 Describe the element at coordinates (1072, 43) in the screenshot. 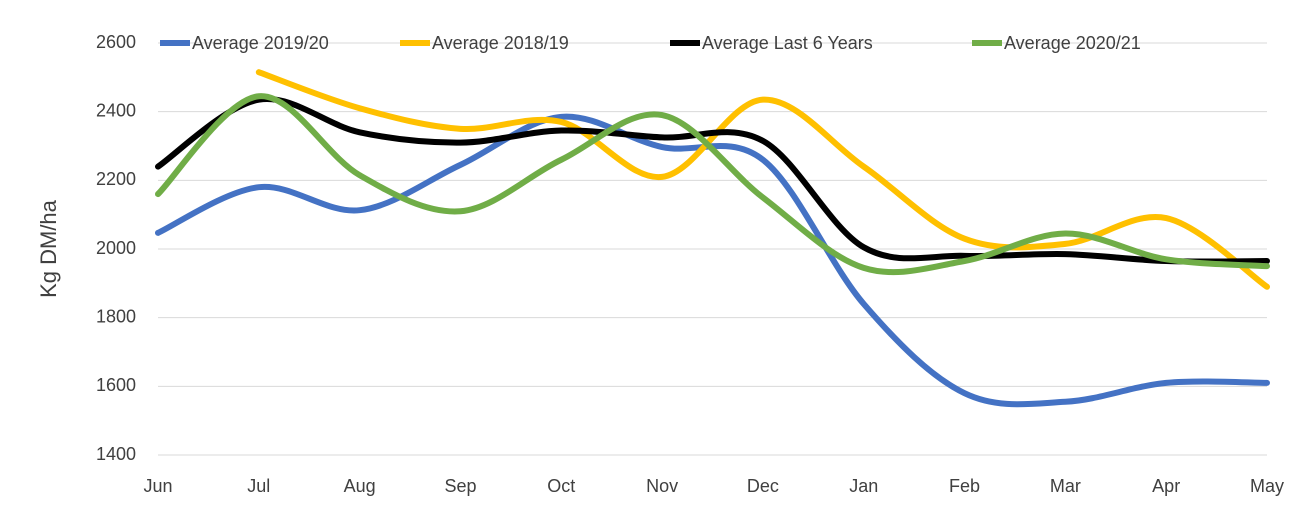

I see `legend-label: Average 2020/21` at that location.